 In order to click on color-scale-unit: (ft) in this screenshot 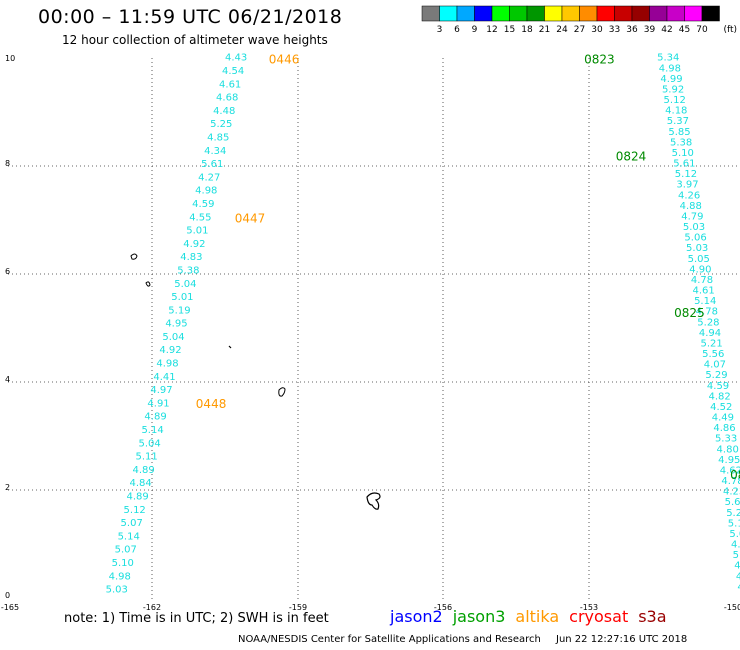, I will do `click(730, 30)`.